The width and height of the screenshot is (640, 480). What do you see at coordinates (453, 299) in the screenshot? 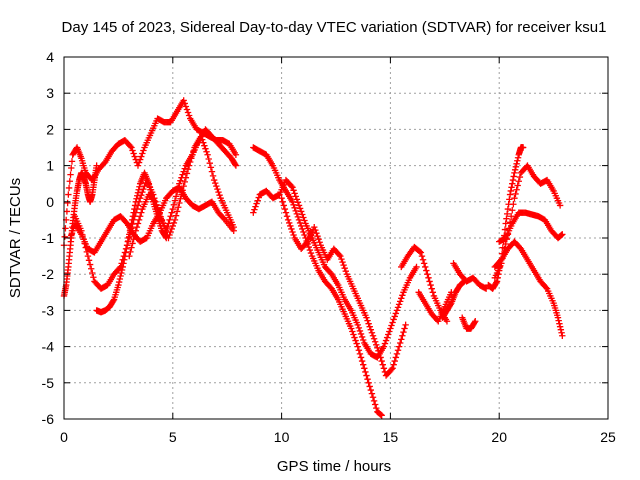
I see `series-arc12` at bounding box center [453, 299].